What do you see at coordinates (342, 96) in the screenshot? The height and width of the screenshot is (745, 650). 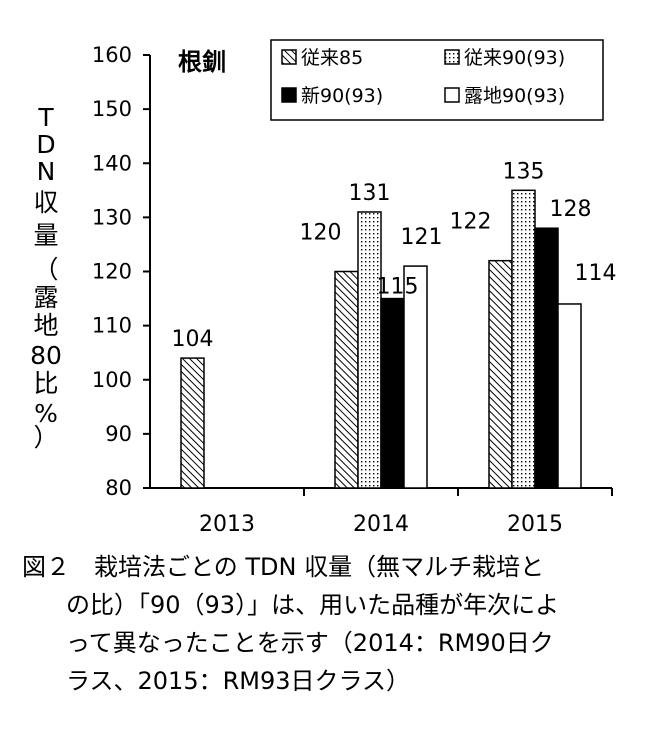 I see `legend-label: 新90(93)` at bounding box center [342, 96].